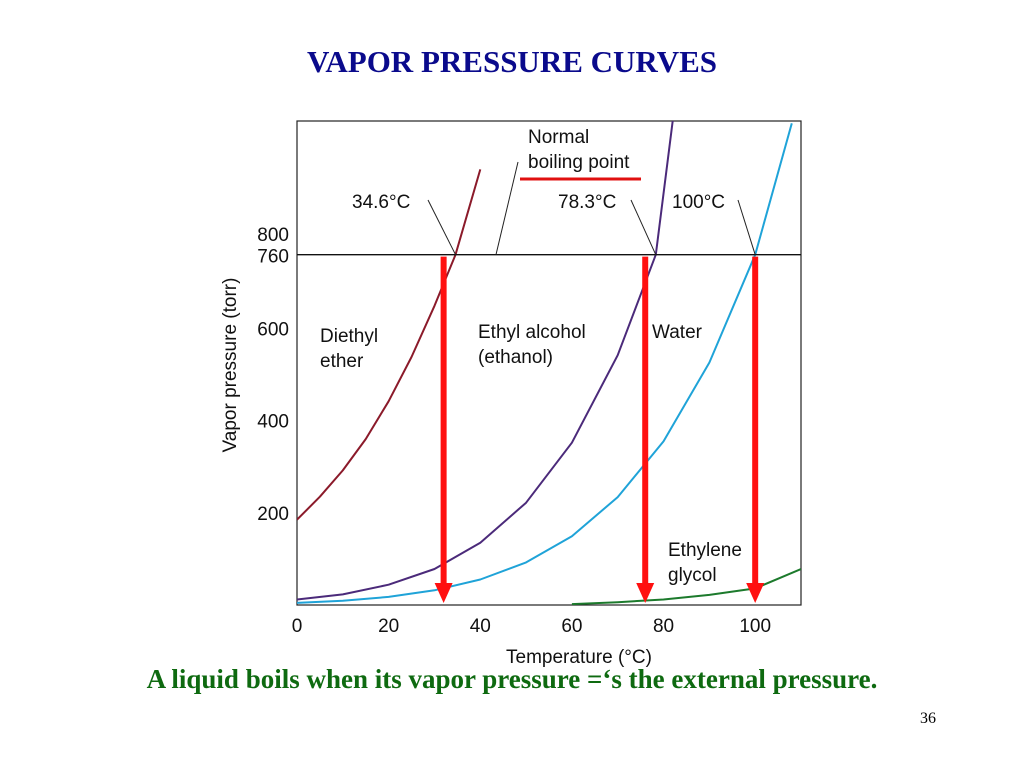 This screenshot has width=1024, height=773. Describe the element at coordinates (579, 162) in the screenshot. I see `normal-bp-label: boiling point` at that location.